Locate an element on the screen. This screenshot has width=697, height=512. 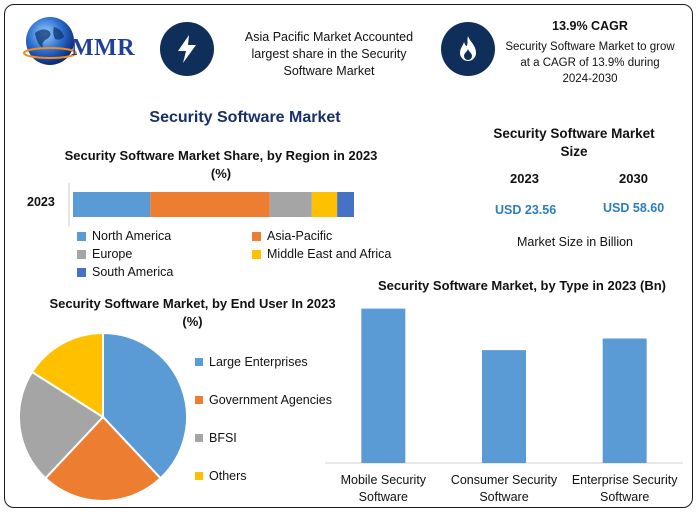
end-user-legend-item: BFSI is located at coordinates (216, 438).